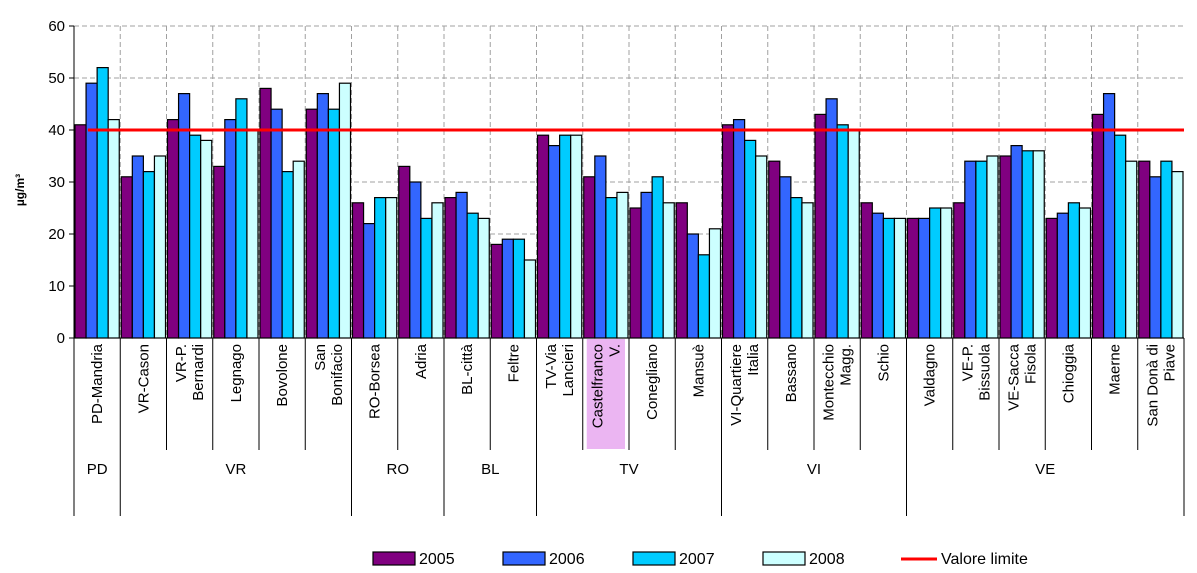  What do you see at coordinates (697, 559) in the screenshot?
I see `legend-label: 2007` at bounding box center [697, 559].